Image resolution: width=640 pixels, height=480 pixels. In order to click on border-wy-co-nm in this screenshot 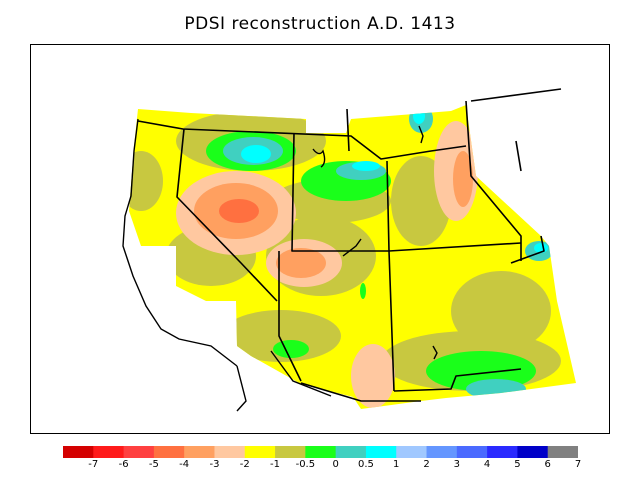, I will do `click(390, 276)`.